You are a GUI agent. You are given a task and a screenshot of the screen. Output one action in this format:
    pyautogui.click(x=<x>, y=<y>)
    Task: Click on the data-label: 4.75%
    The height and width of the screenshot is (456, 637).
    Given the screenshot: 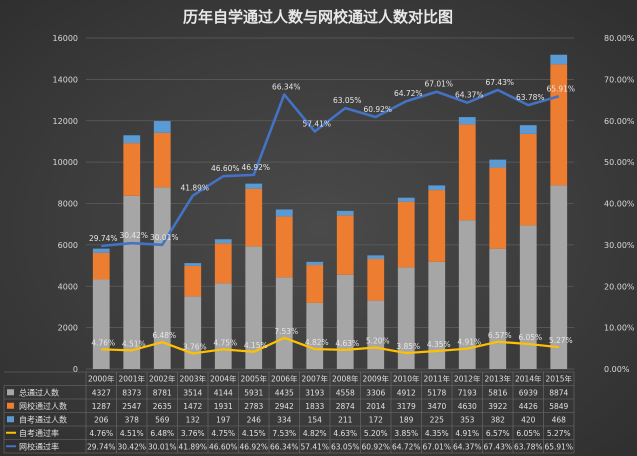 What is the action you would take?
    pyautogui.click(x=225, y=342)
    